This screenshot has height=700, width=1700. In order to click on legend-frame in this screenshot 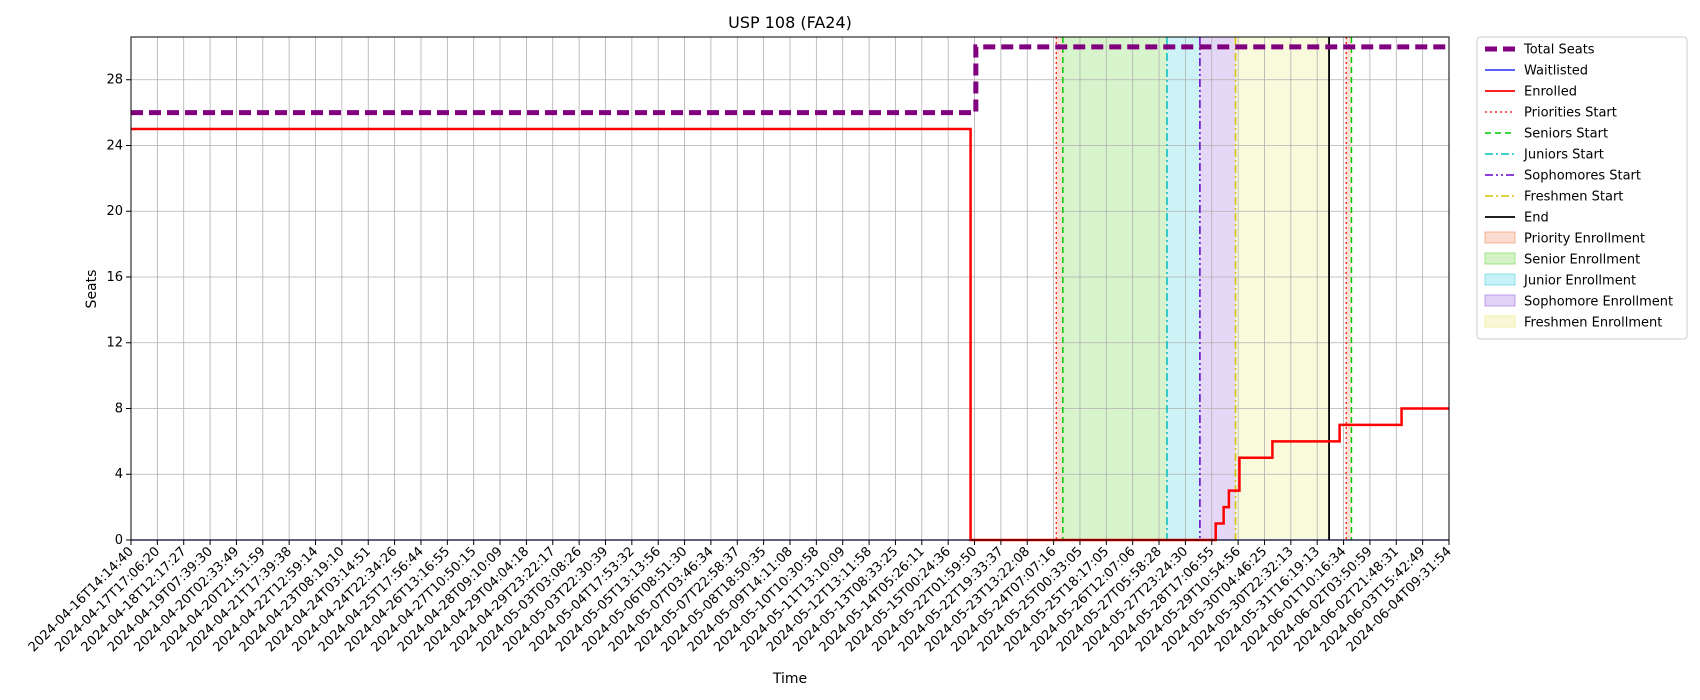, I will do `click(1582, 188)`.